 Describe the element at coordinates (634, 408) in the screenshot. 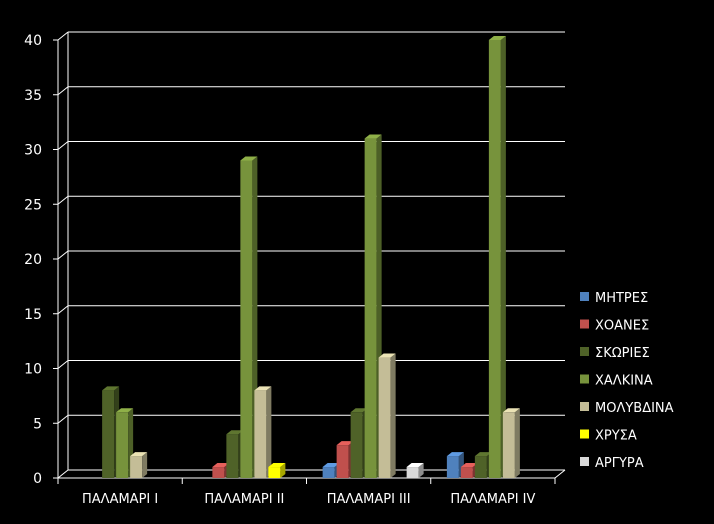

I see `legend-label: ΜΟΛΥΒΔΙΝΑ` at that location.